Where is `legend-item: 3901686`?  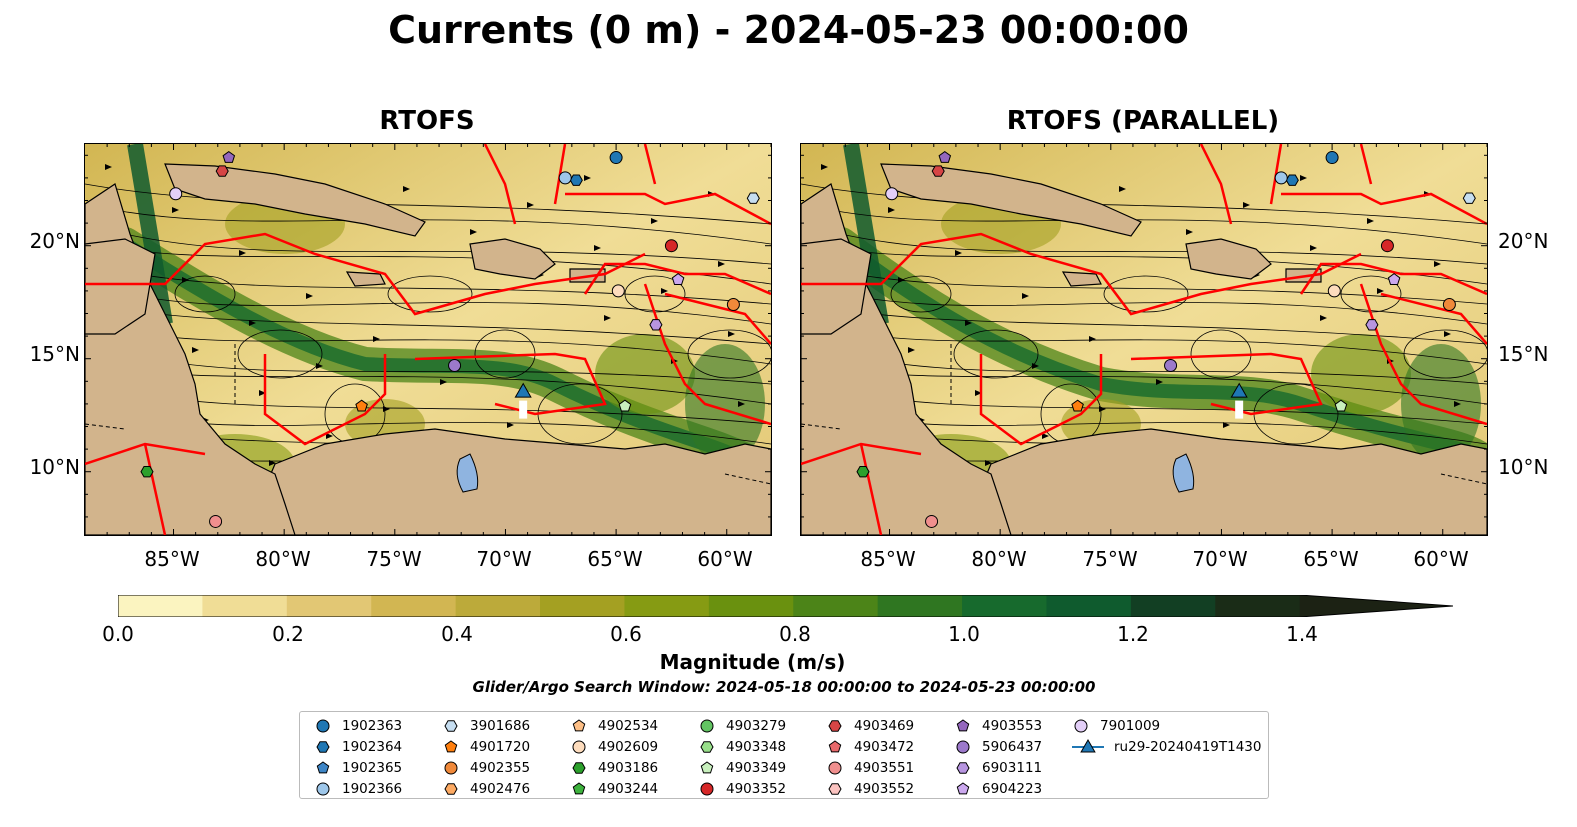 legend-item: 3901686 is located at coordinates (486, 726).